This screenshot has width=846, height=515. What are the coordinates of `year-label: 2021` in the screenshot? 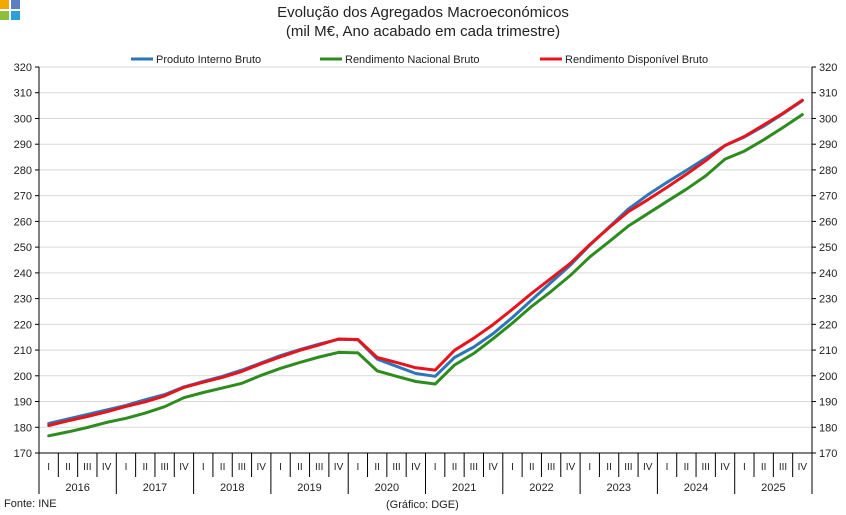 It's located at (464, 488).